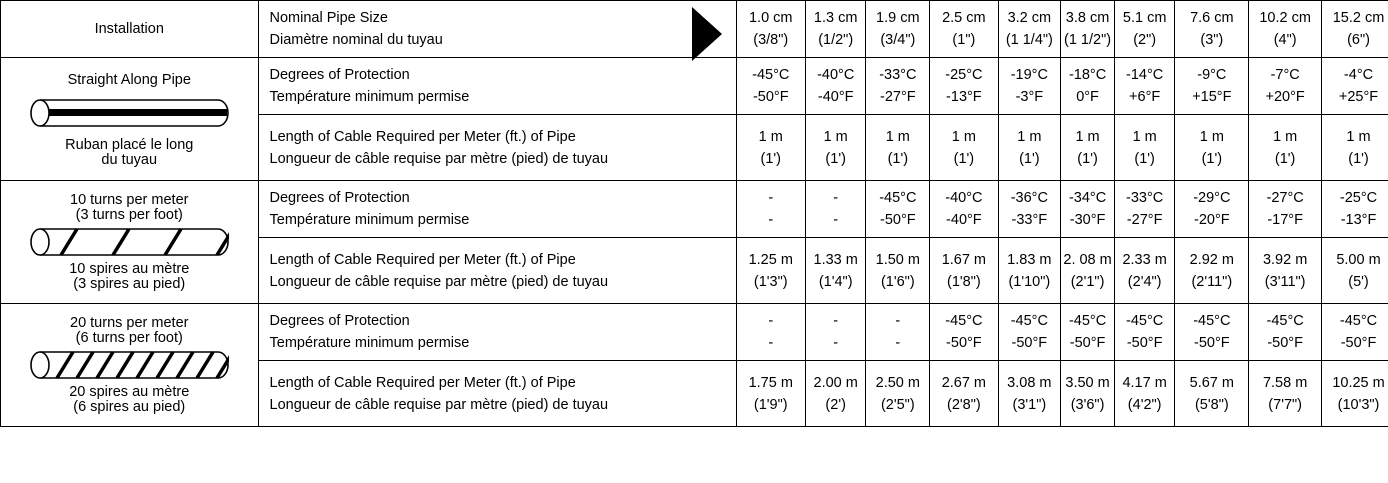 The width and height of the screenshot is (1388, 483). Describe the element at coordinates (770, 281) in the screenshot. I see `length-imperial: (1'3")` at that location.